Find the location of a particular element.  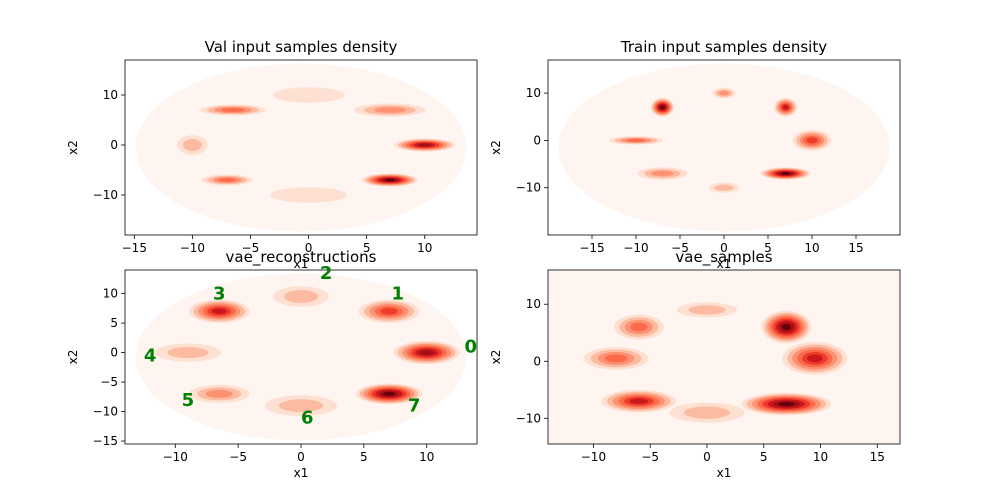

chart-title: vae_samples is located at coordinates (723, 257).